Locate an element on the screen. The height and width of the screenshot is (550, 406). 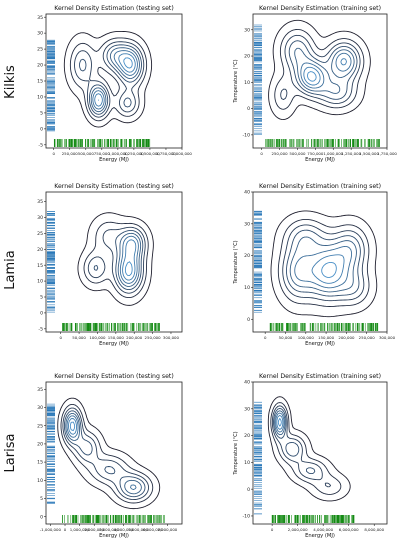
row-label-larisa: Larisa is located at coordinates (10, 453).